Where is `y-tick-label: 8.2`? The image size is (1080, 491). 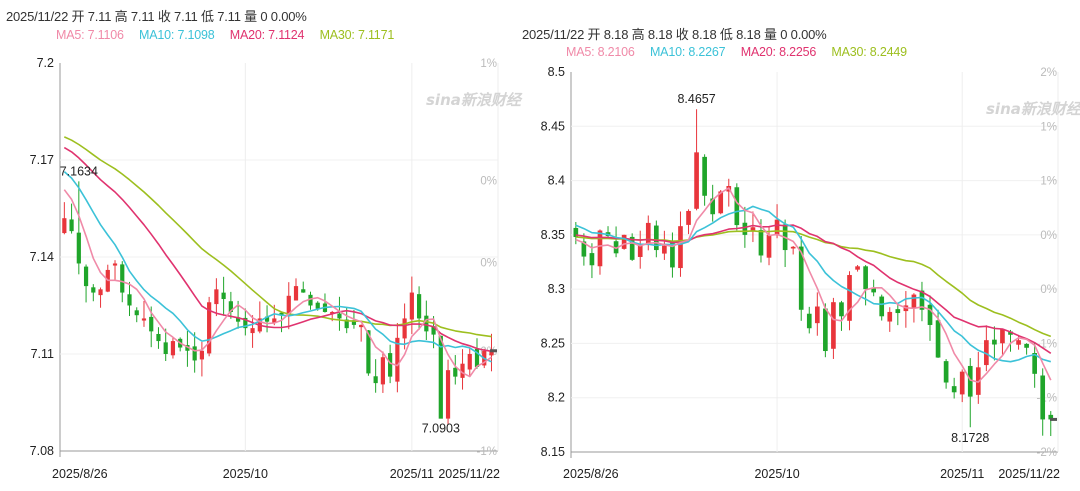 y-tick-label: 8.2 is located at coordinates (556, 398).